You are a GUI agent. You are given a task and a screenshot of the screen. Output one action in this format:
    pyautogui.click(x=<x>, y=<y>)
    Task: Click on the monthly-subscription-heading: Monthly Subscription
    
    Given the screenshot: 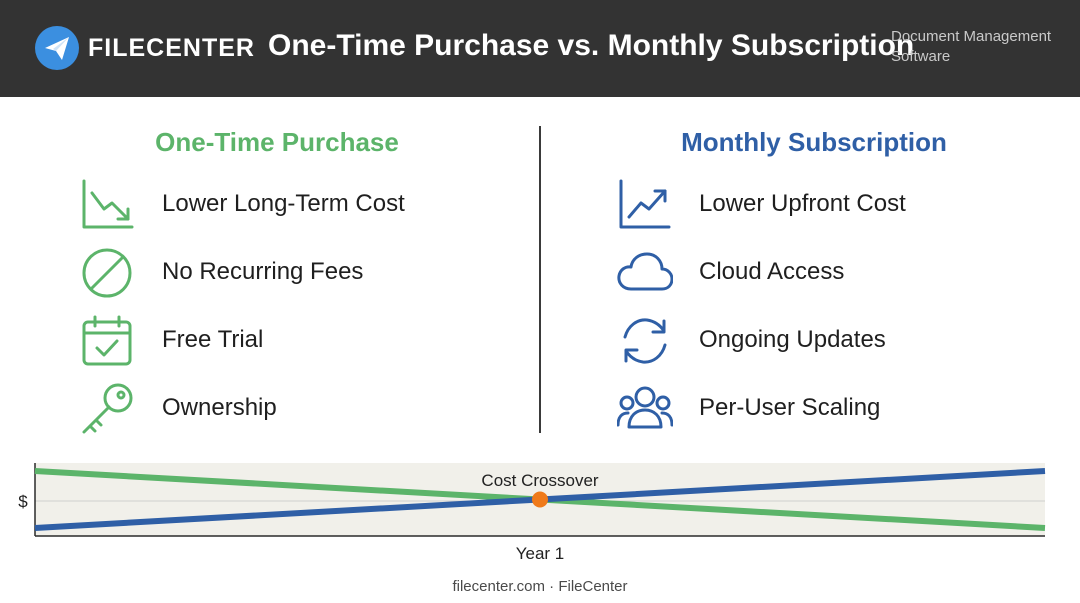 What is the action you would take?
    pyautogui.click(x=814, y=142)
    